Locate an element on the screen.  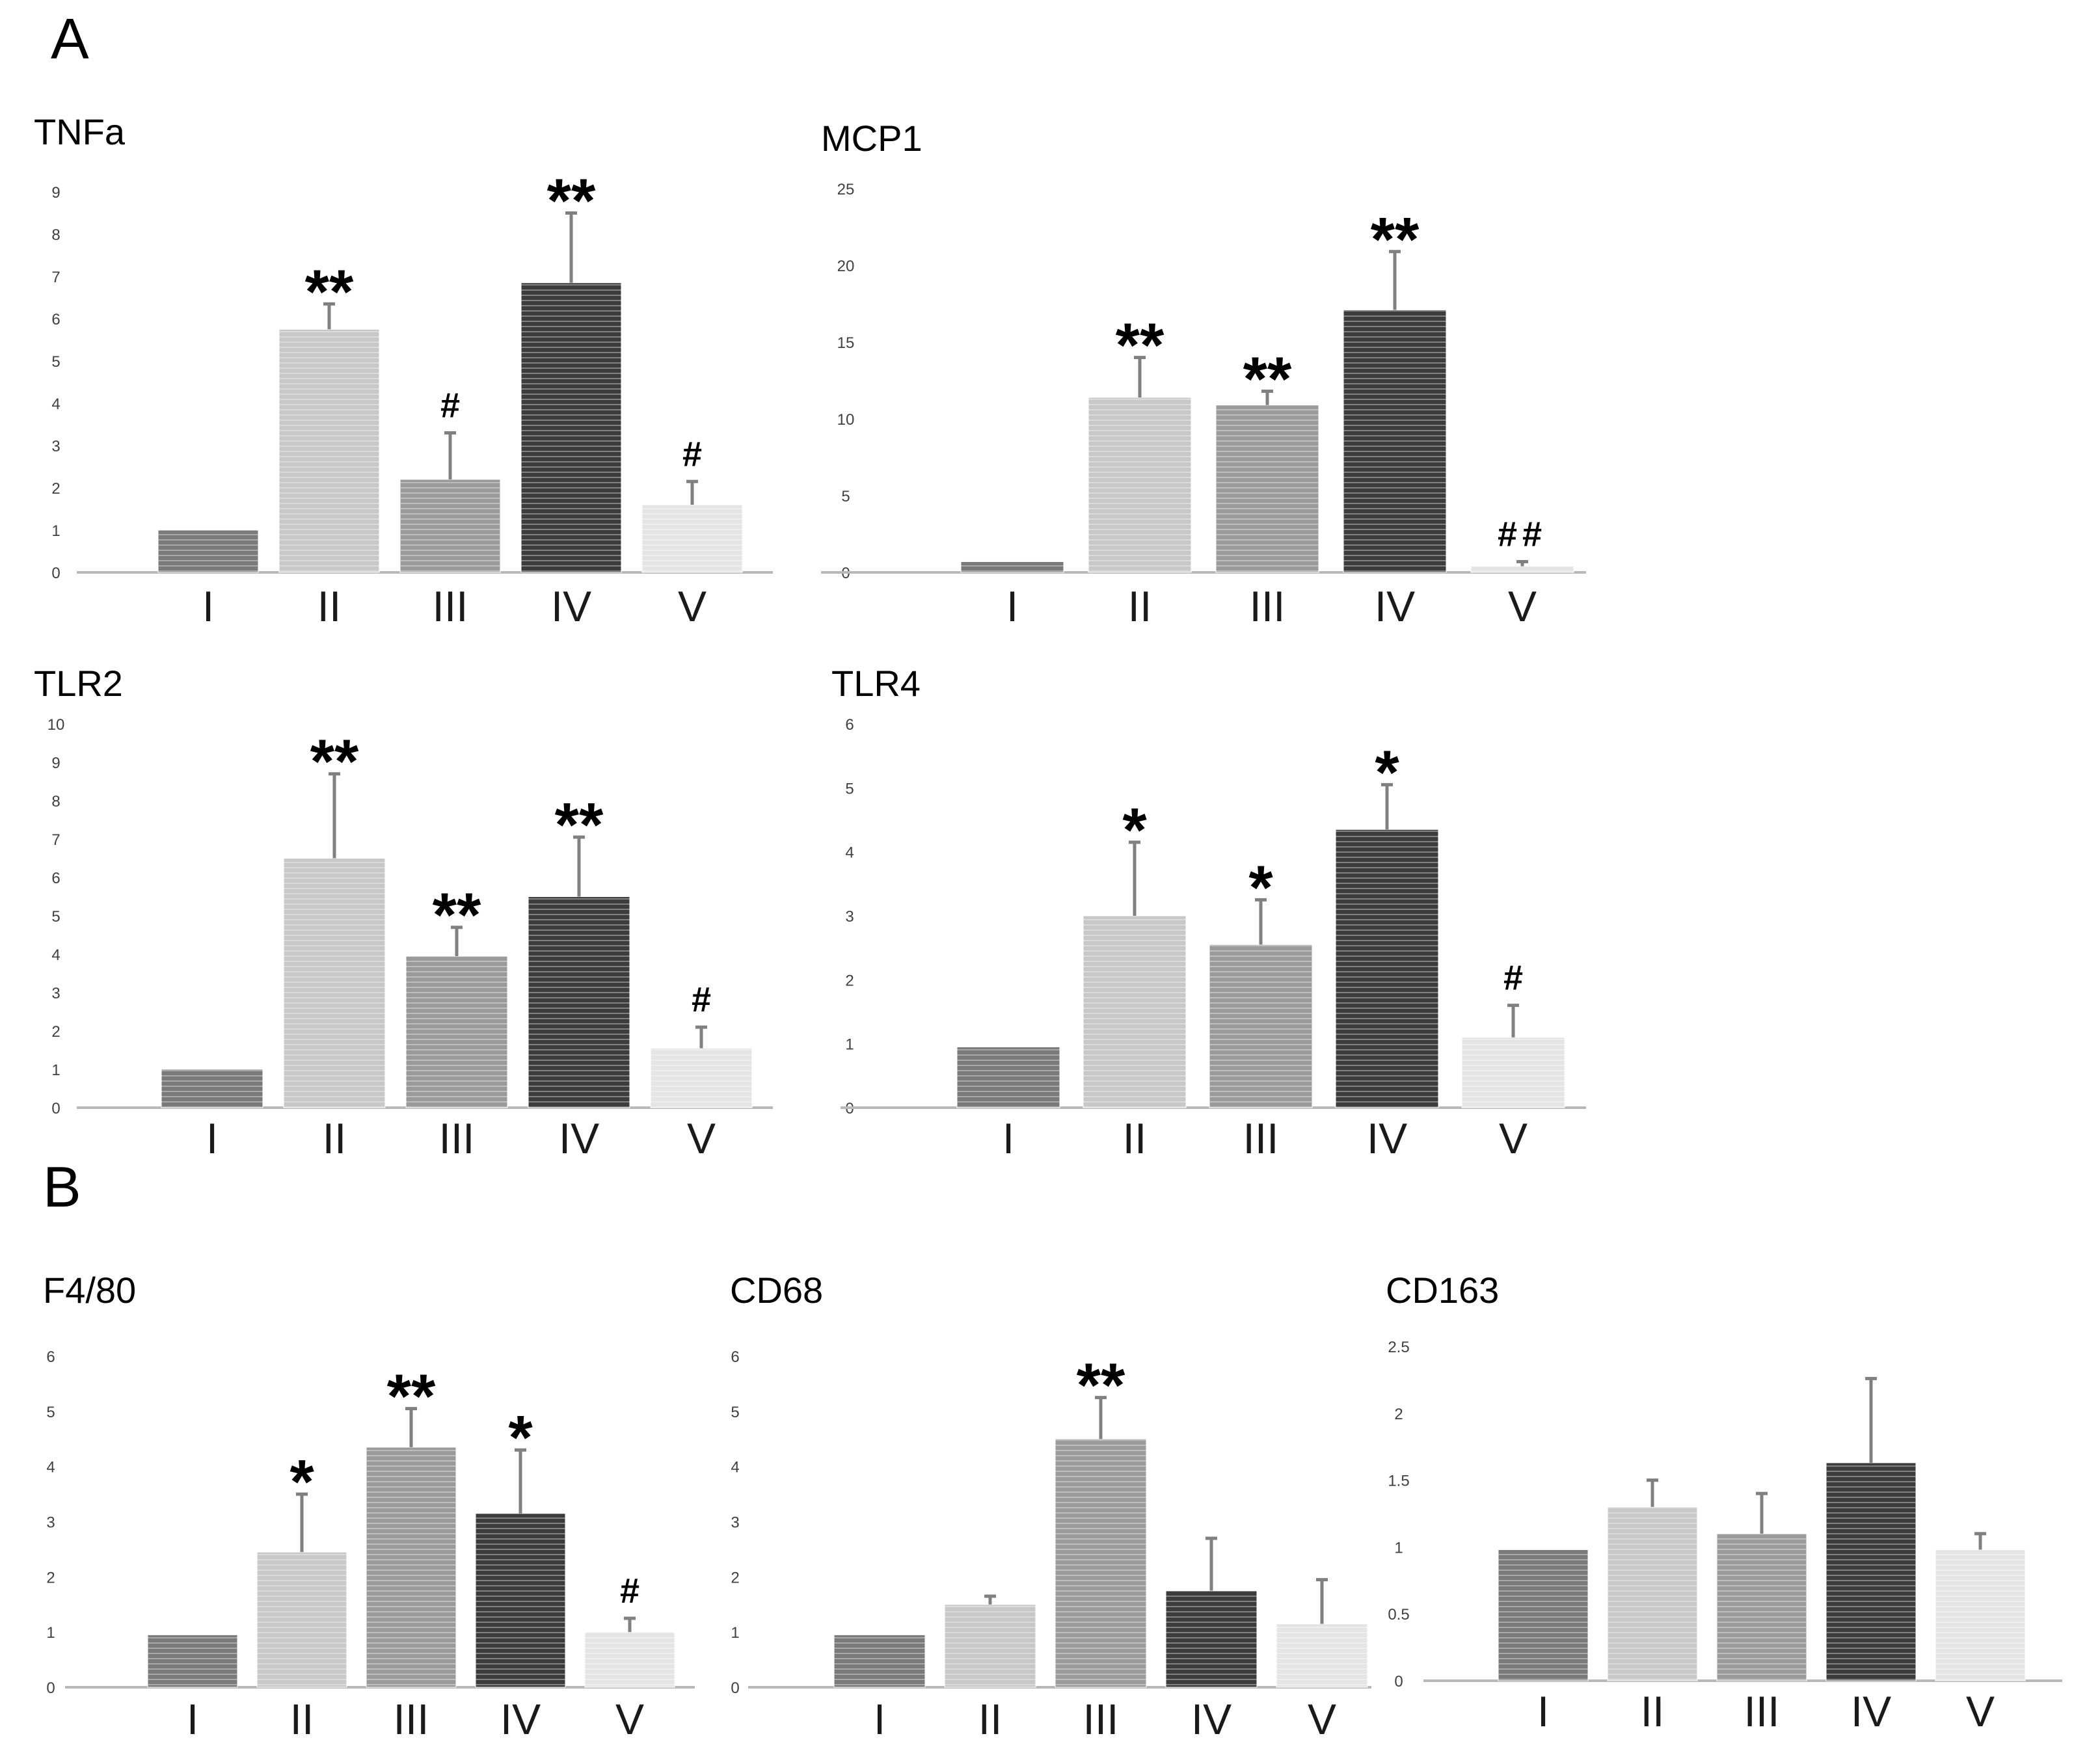
significance-marker: ## is located at coordinates (1522, 534).